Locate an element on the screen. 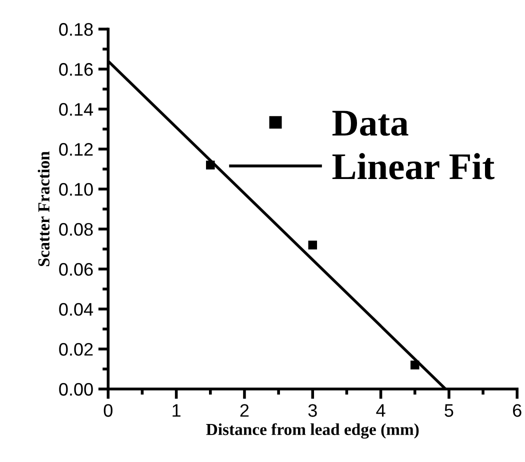  x-tick-label: 5 is located at coordinates (449, 410).